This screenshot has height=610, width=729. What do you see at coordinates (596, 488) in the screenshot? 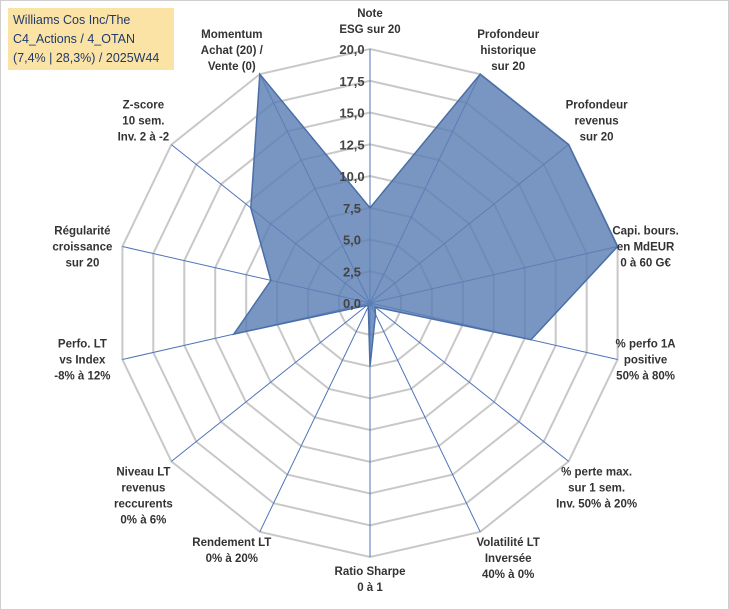
I see `axis-label-6: % perte max. sur 1 sem. Inv. 50% à 20%` at bounding box center [596, 488].